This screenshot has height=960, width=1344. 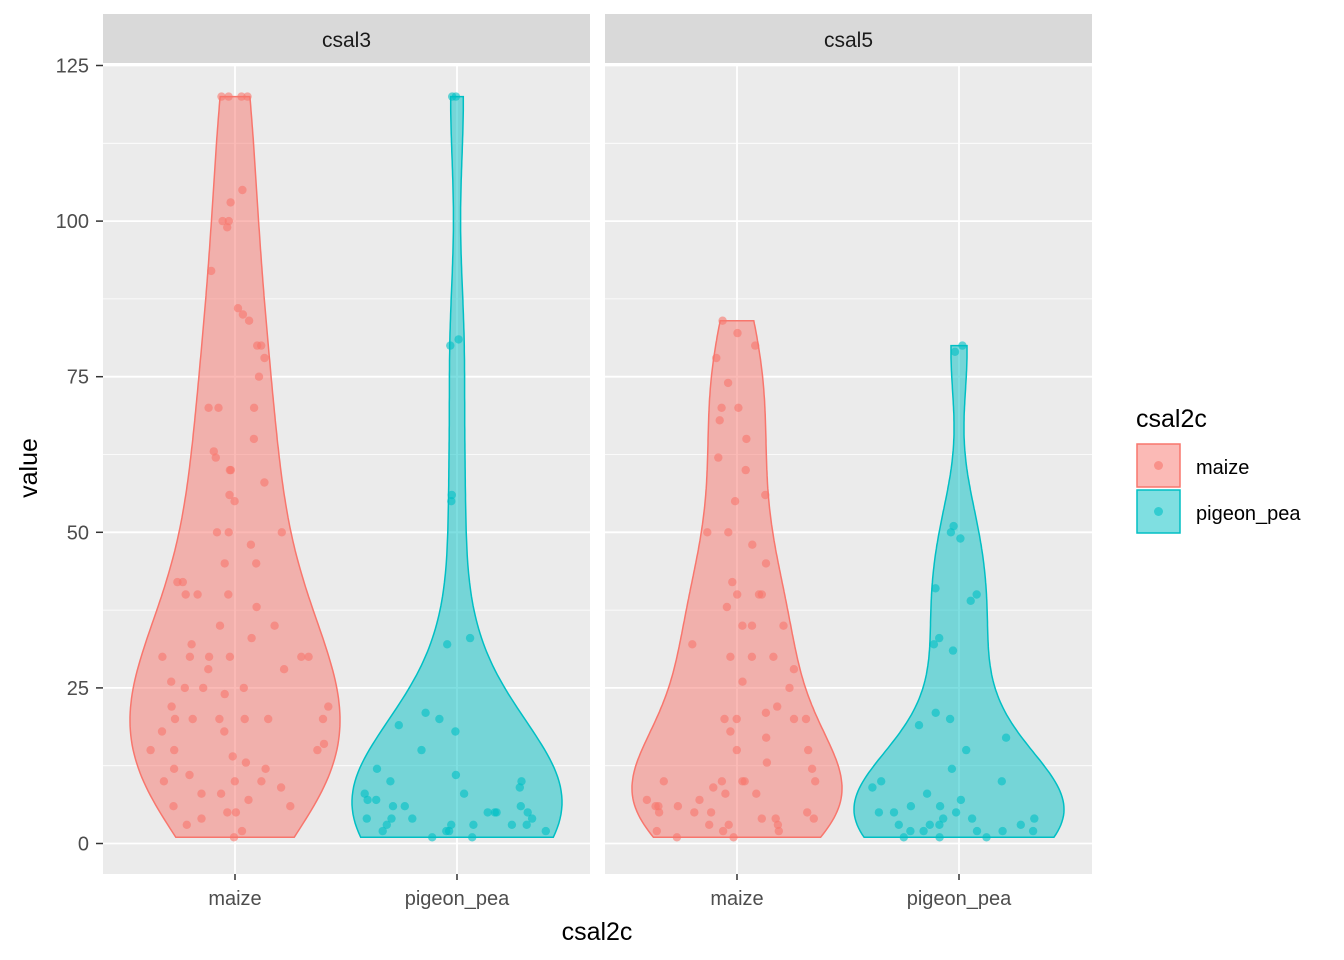 I want to click on legend: csal2c maize pigeon_pea, so click(x=1218, y=469).